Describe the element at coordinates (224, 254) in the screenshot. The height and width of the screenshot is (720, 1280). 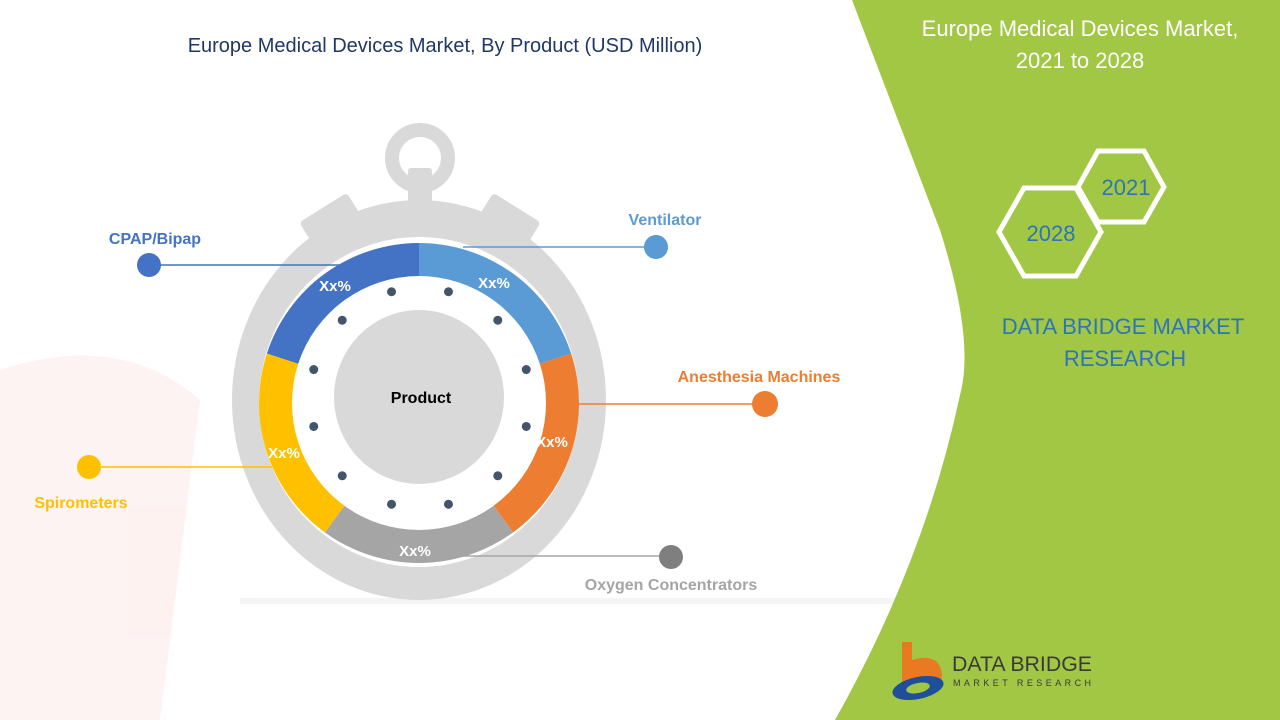
I see `legend-cpap-bipap: CPAP/Bipap` at that location.